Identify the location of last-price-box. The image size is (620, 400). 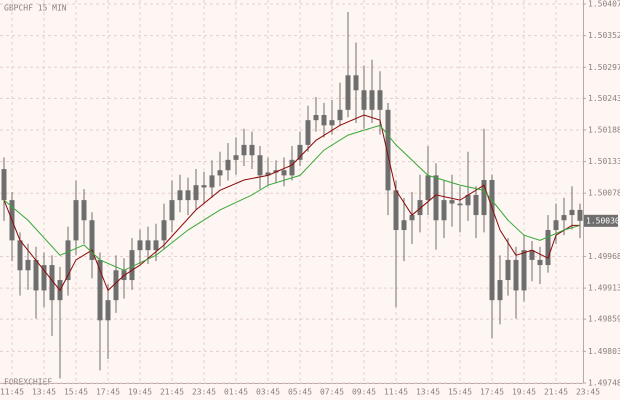
(601, 220).